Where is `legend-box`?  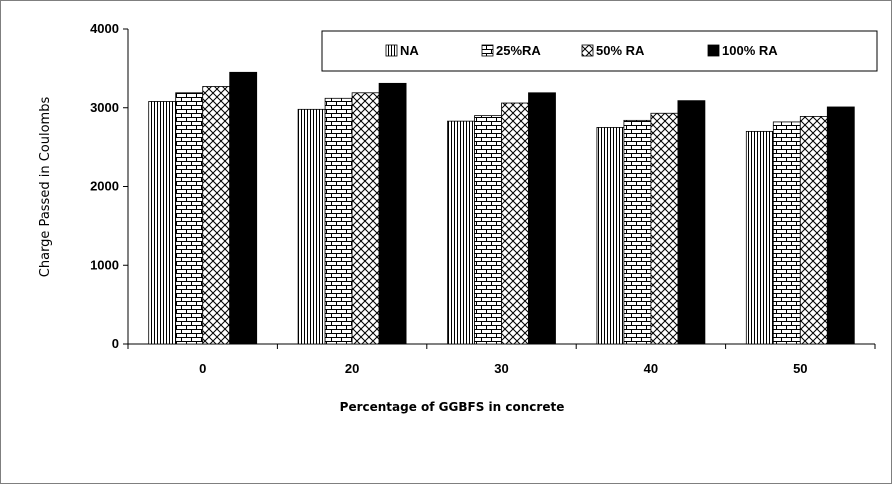 legend-box is located at coordinates (599, 51).